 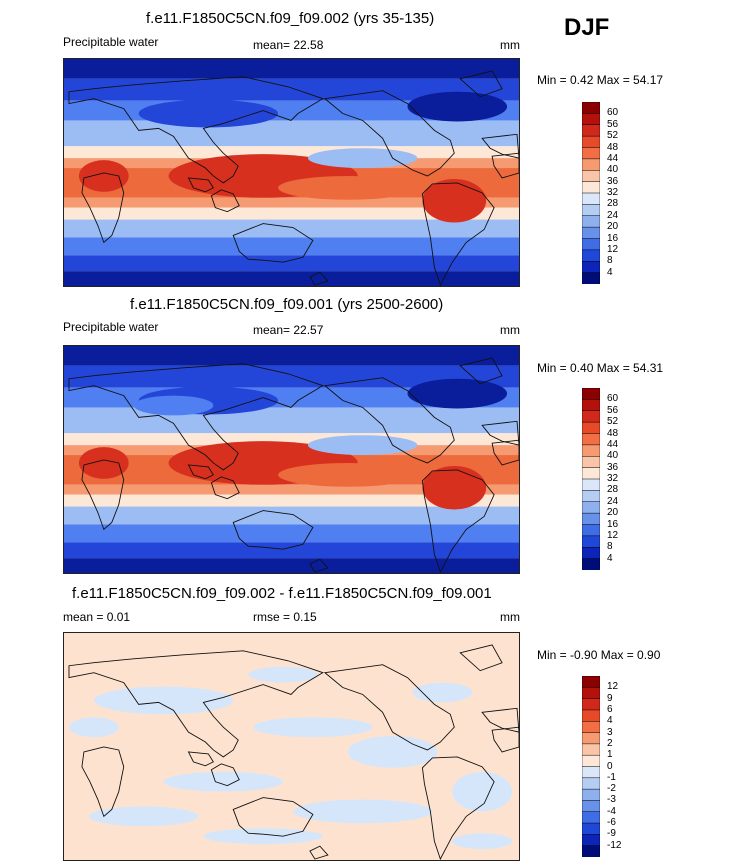 I want to click on panel2-colorbar, so click(x=591, y=479).